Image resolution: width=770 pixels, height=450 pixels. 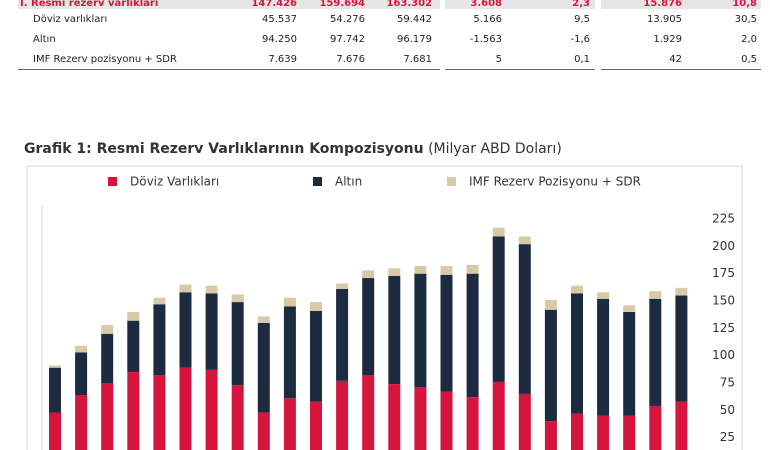 What do you see at coordinates (727, 437) in the screenshot?
I see `y-tick-label: 25` at bounding box center [727, 437].